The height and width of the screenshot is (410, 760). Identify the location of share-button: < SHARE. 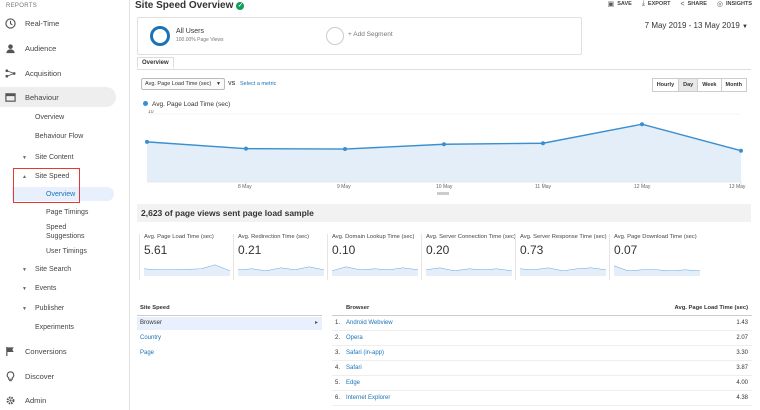
(694, 4).